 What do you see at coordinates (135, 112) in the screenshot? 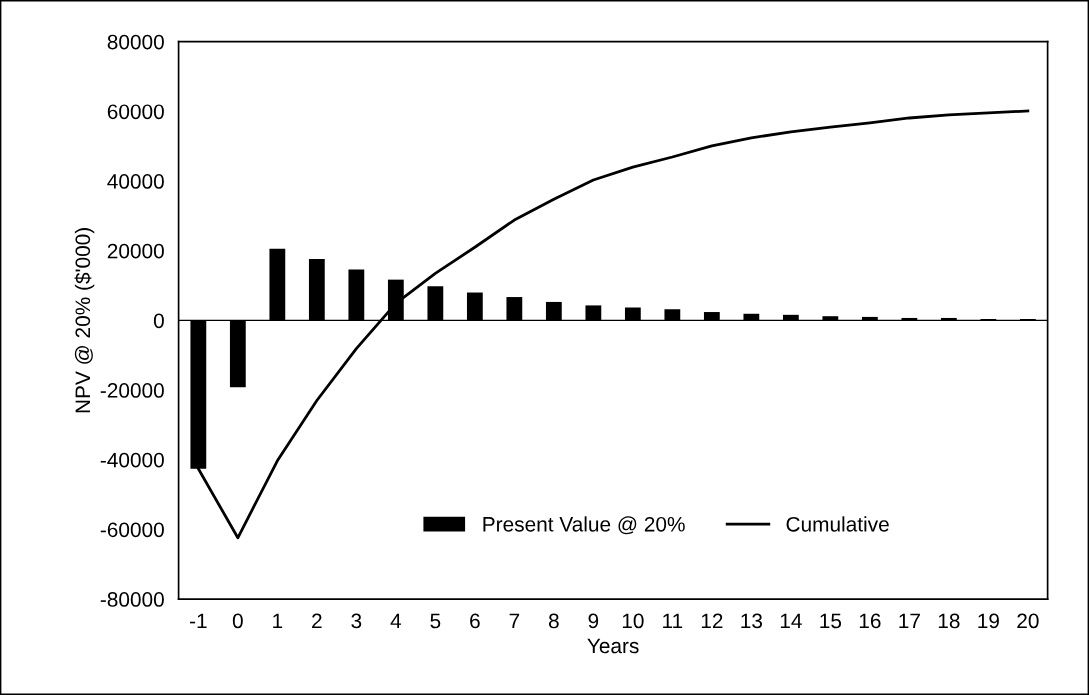
I see `y-tick-label: 60000` at bounding box center [135, 112].